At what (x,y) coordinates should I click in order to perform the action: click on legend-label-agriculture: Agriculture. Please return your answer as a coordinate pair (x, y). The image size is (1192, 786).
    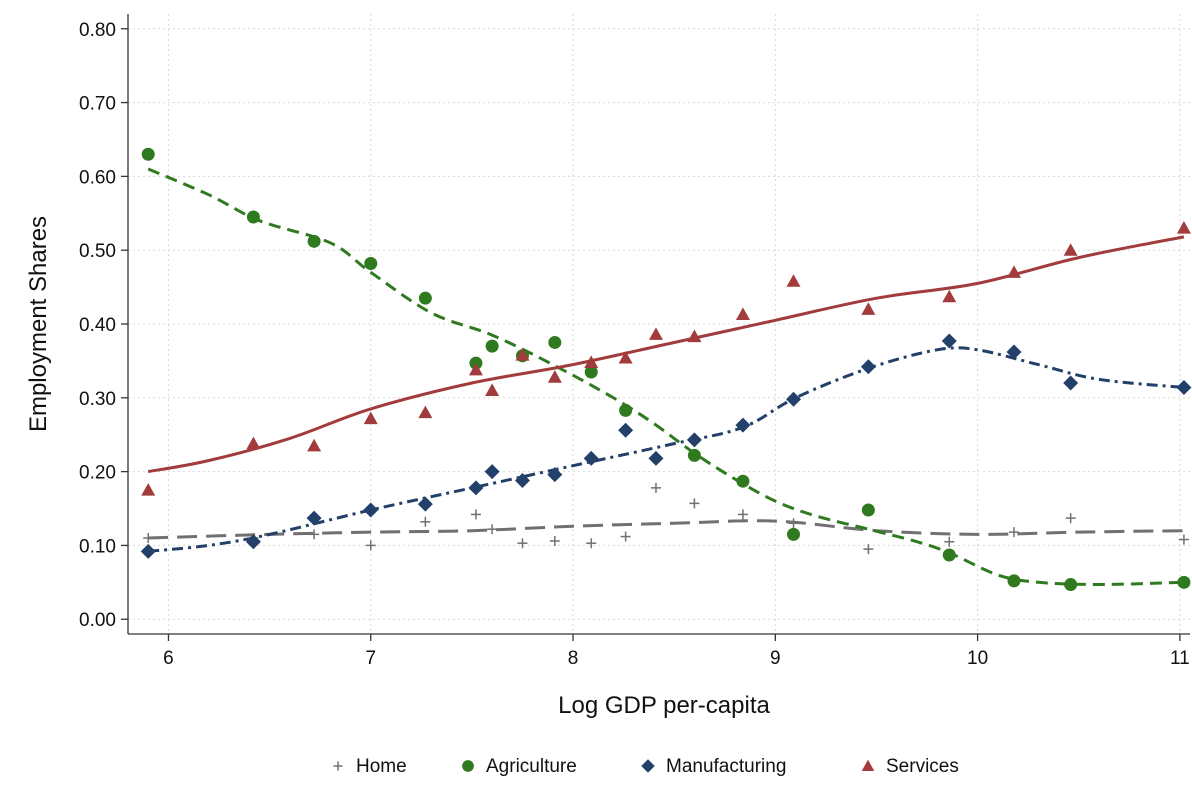
    Looking at the image, I should click on (531, 766).